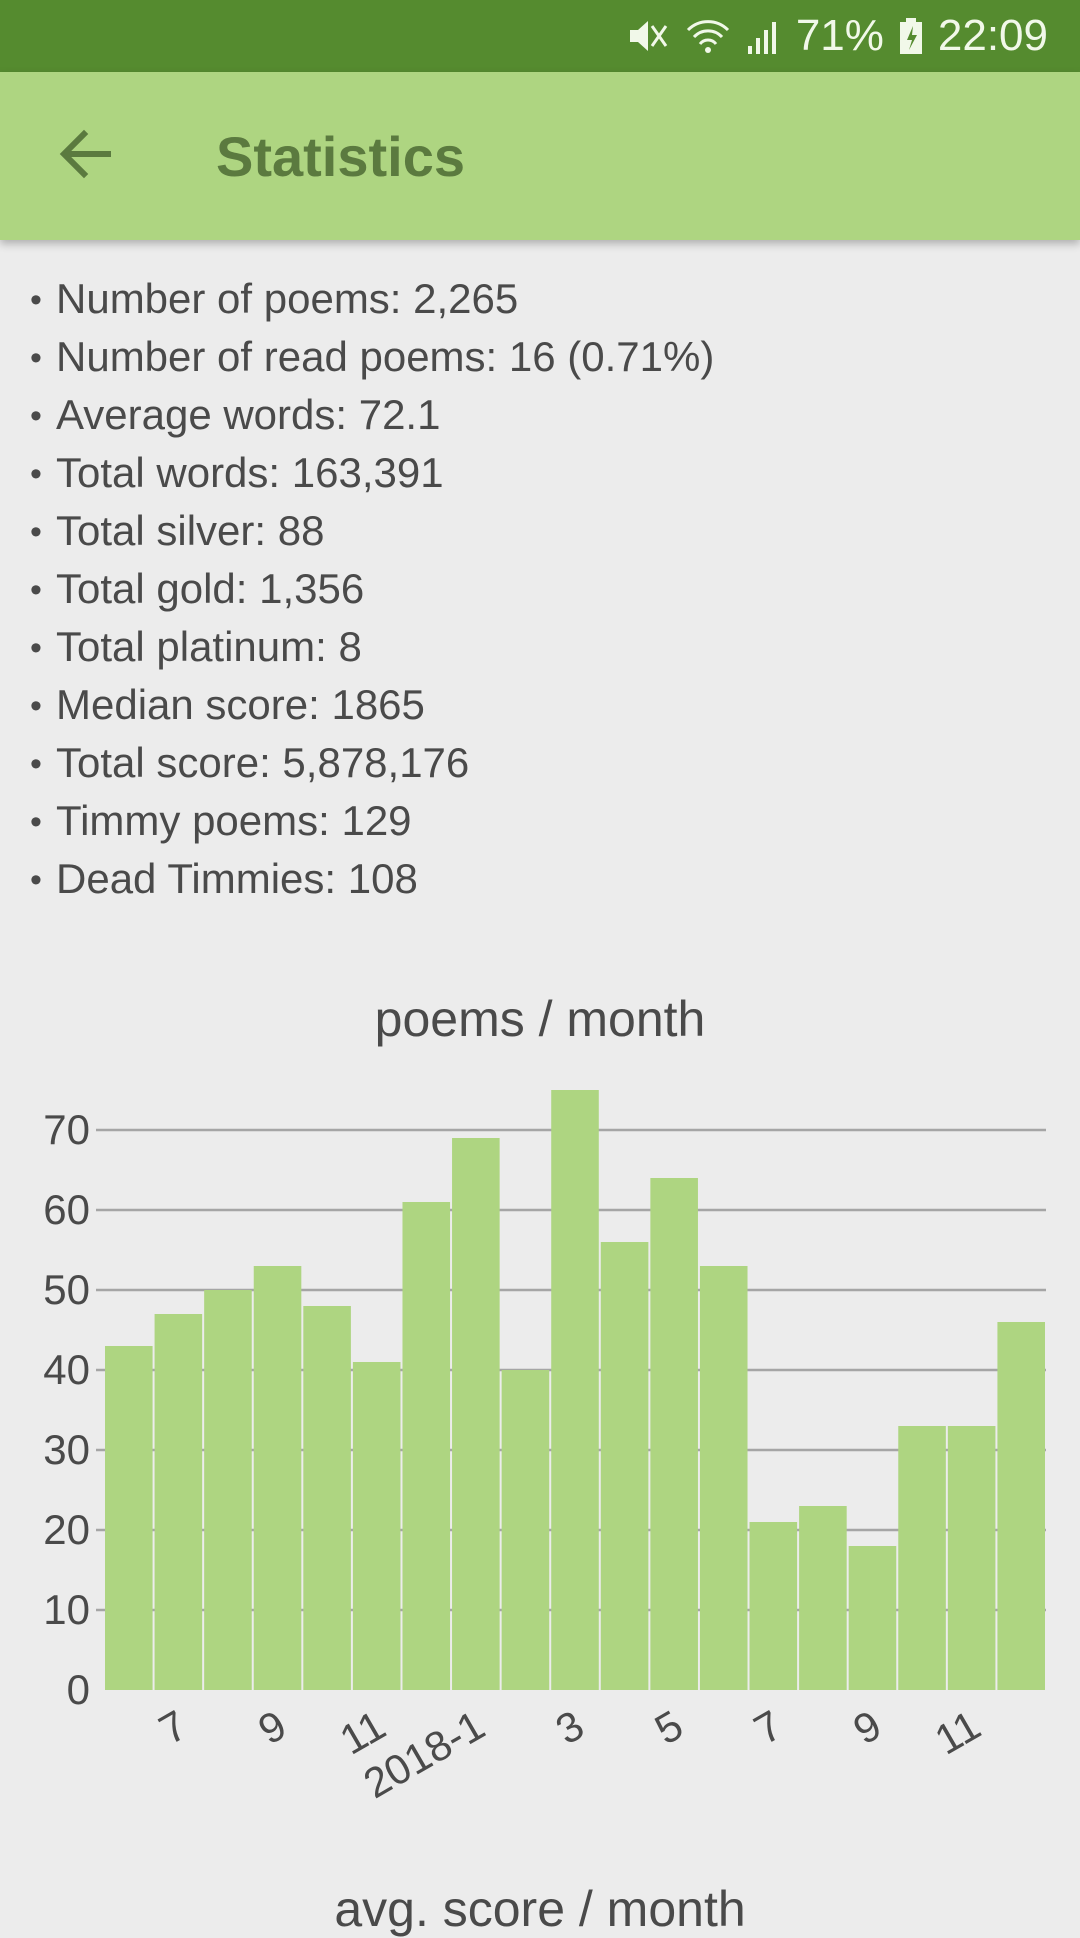  Describe the element at coordinates (385, 356) in the screenshot. I see `stat-text: Number of read poems: 16 (0.71%)` at that location.